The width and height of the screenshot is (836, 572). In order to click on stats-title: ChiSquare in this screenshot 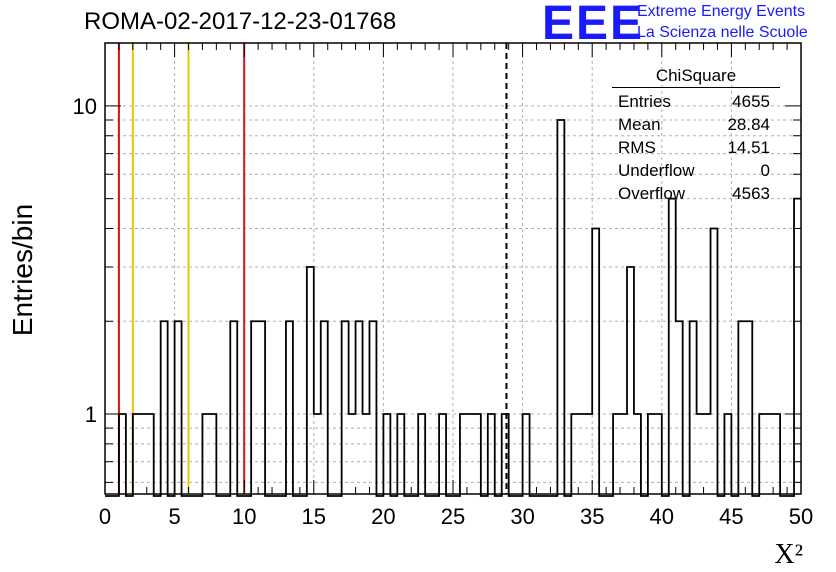, I will do `click(696, 77)`.